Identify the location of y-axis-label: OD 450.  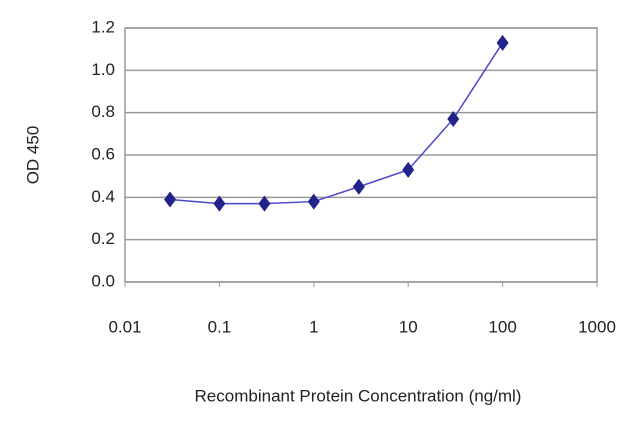
(32, 155).